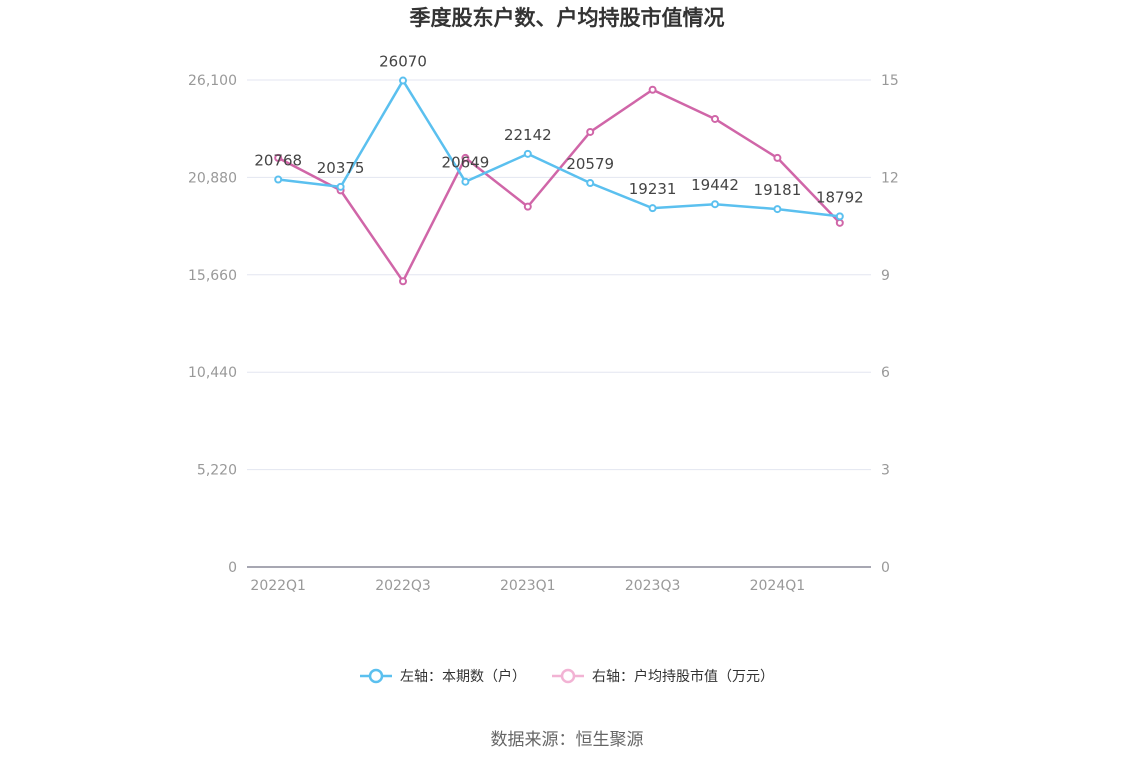  What do you see at coordinates (212, 81) in the screenshot?
I see `y-left-tick-label: 26,100` at bounding box center [212, 81].